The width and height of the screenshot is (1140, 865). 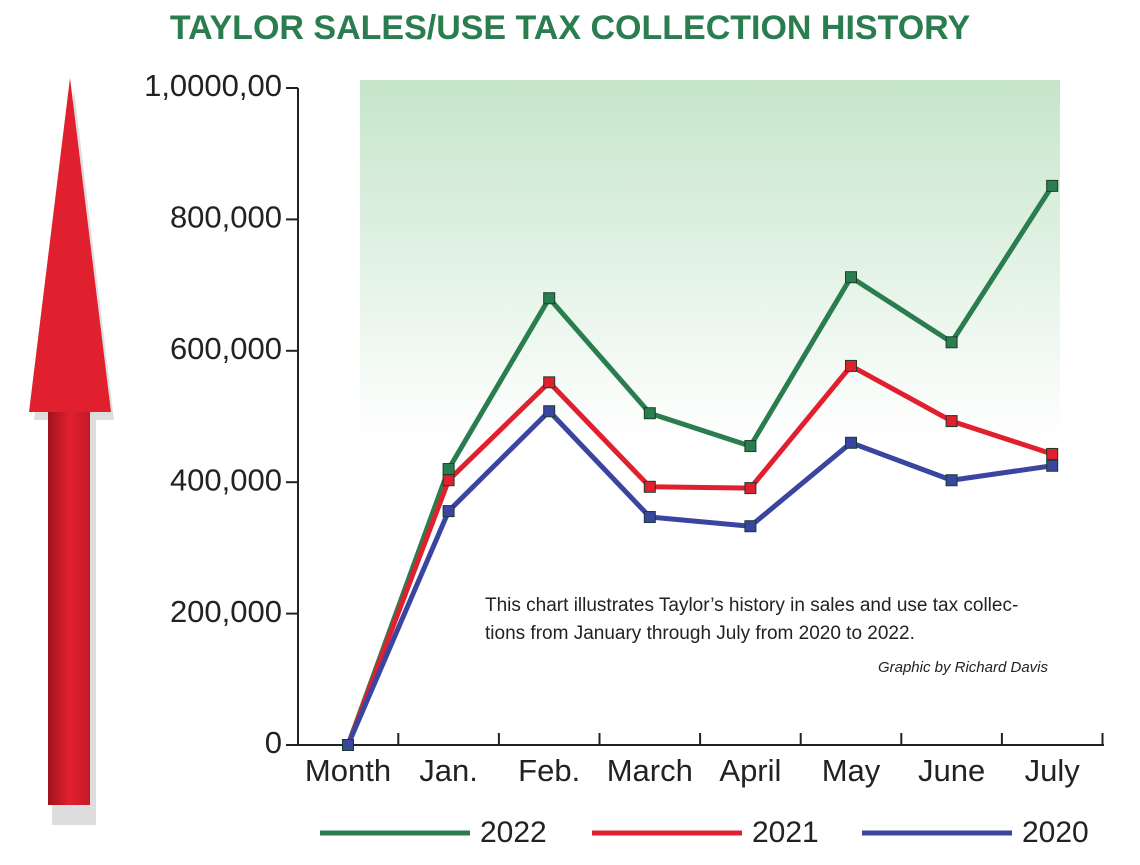 What do you see at coordinates (650, 770) in the screenshot?
I see `x-tick-label: March` at bounding box center [650, 770].